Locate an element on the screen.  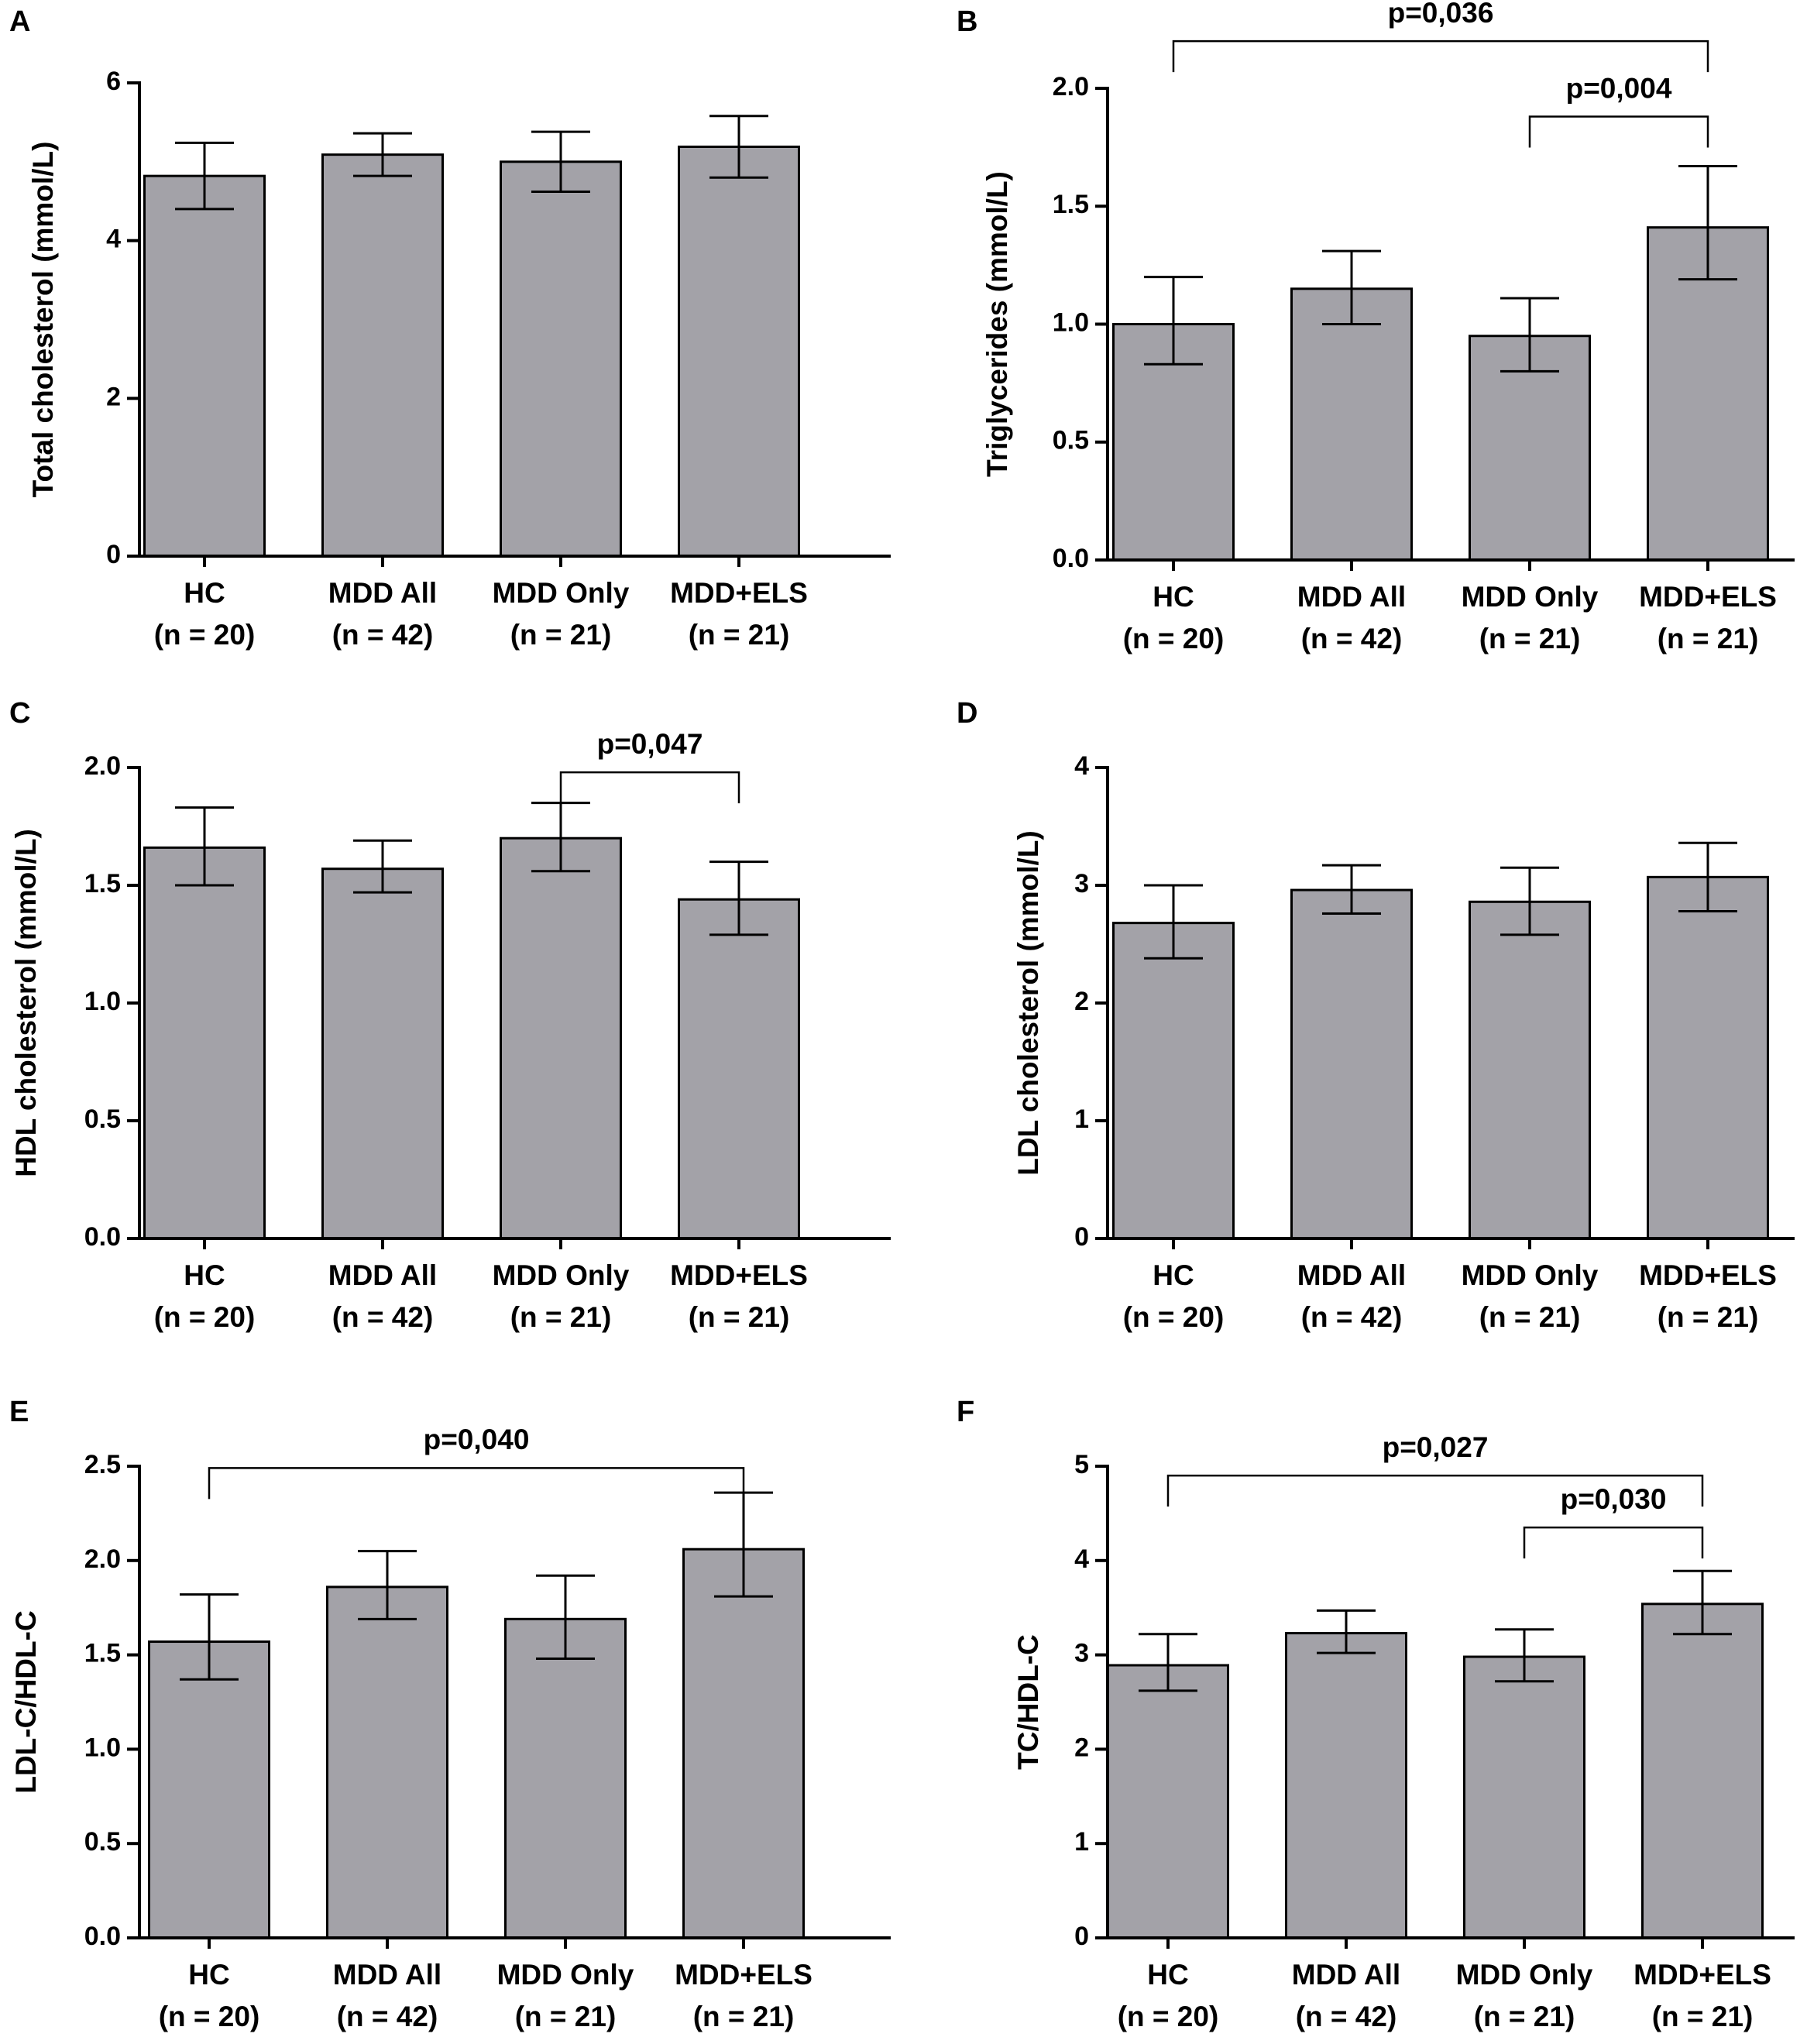
y-tick-label: 1.0 is located at coordinates (102, 1001).